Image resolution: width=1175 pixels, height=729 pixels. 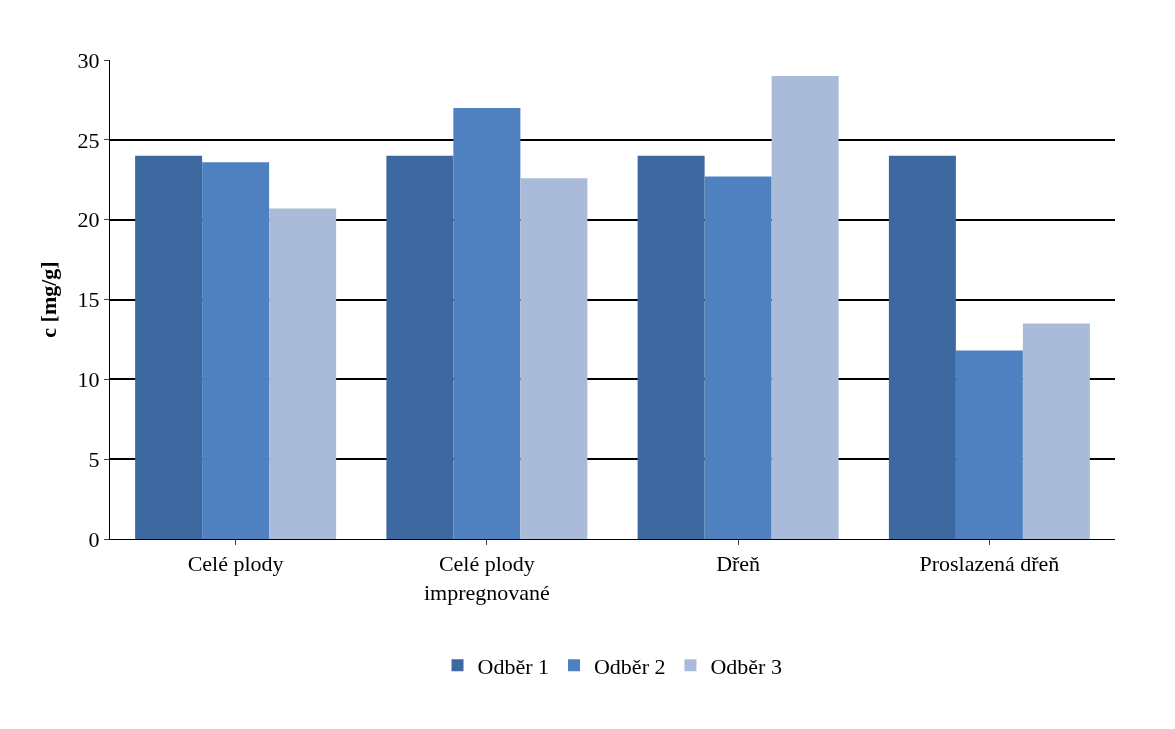 What do you see at coordinates (989, 564) in the screenshot?
I see `x-tick-label: Proslazená dřeň` at bounding box center [989, 564].